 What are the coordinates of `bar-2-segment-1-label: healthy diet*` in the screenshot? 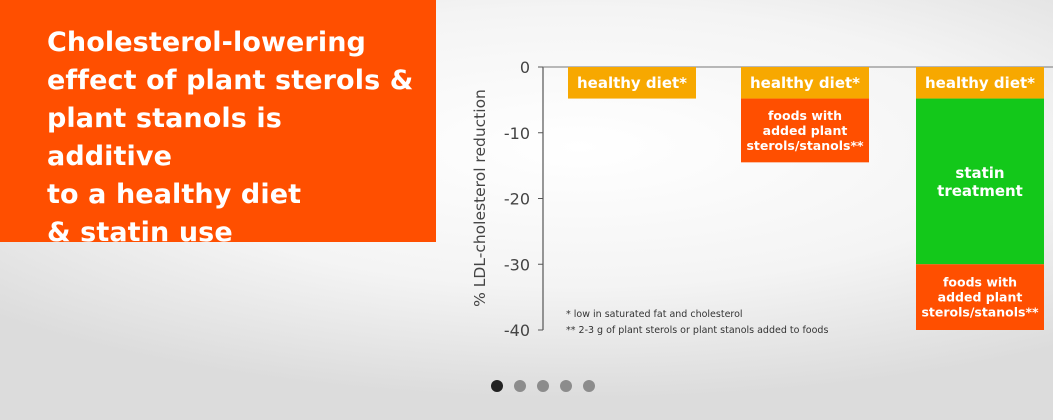 It's located at (805, 83).